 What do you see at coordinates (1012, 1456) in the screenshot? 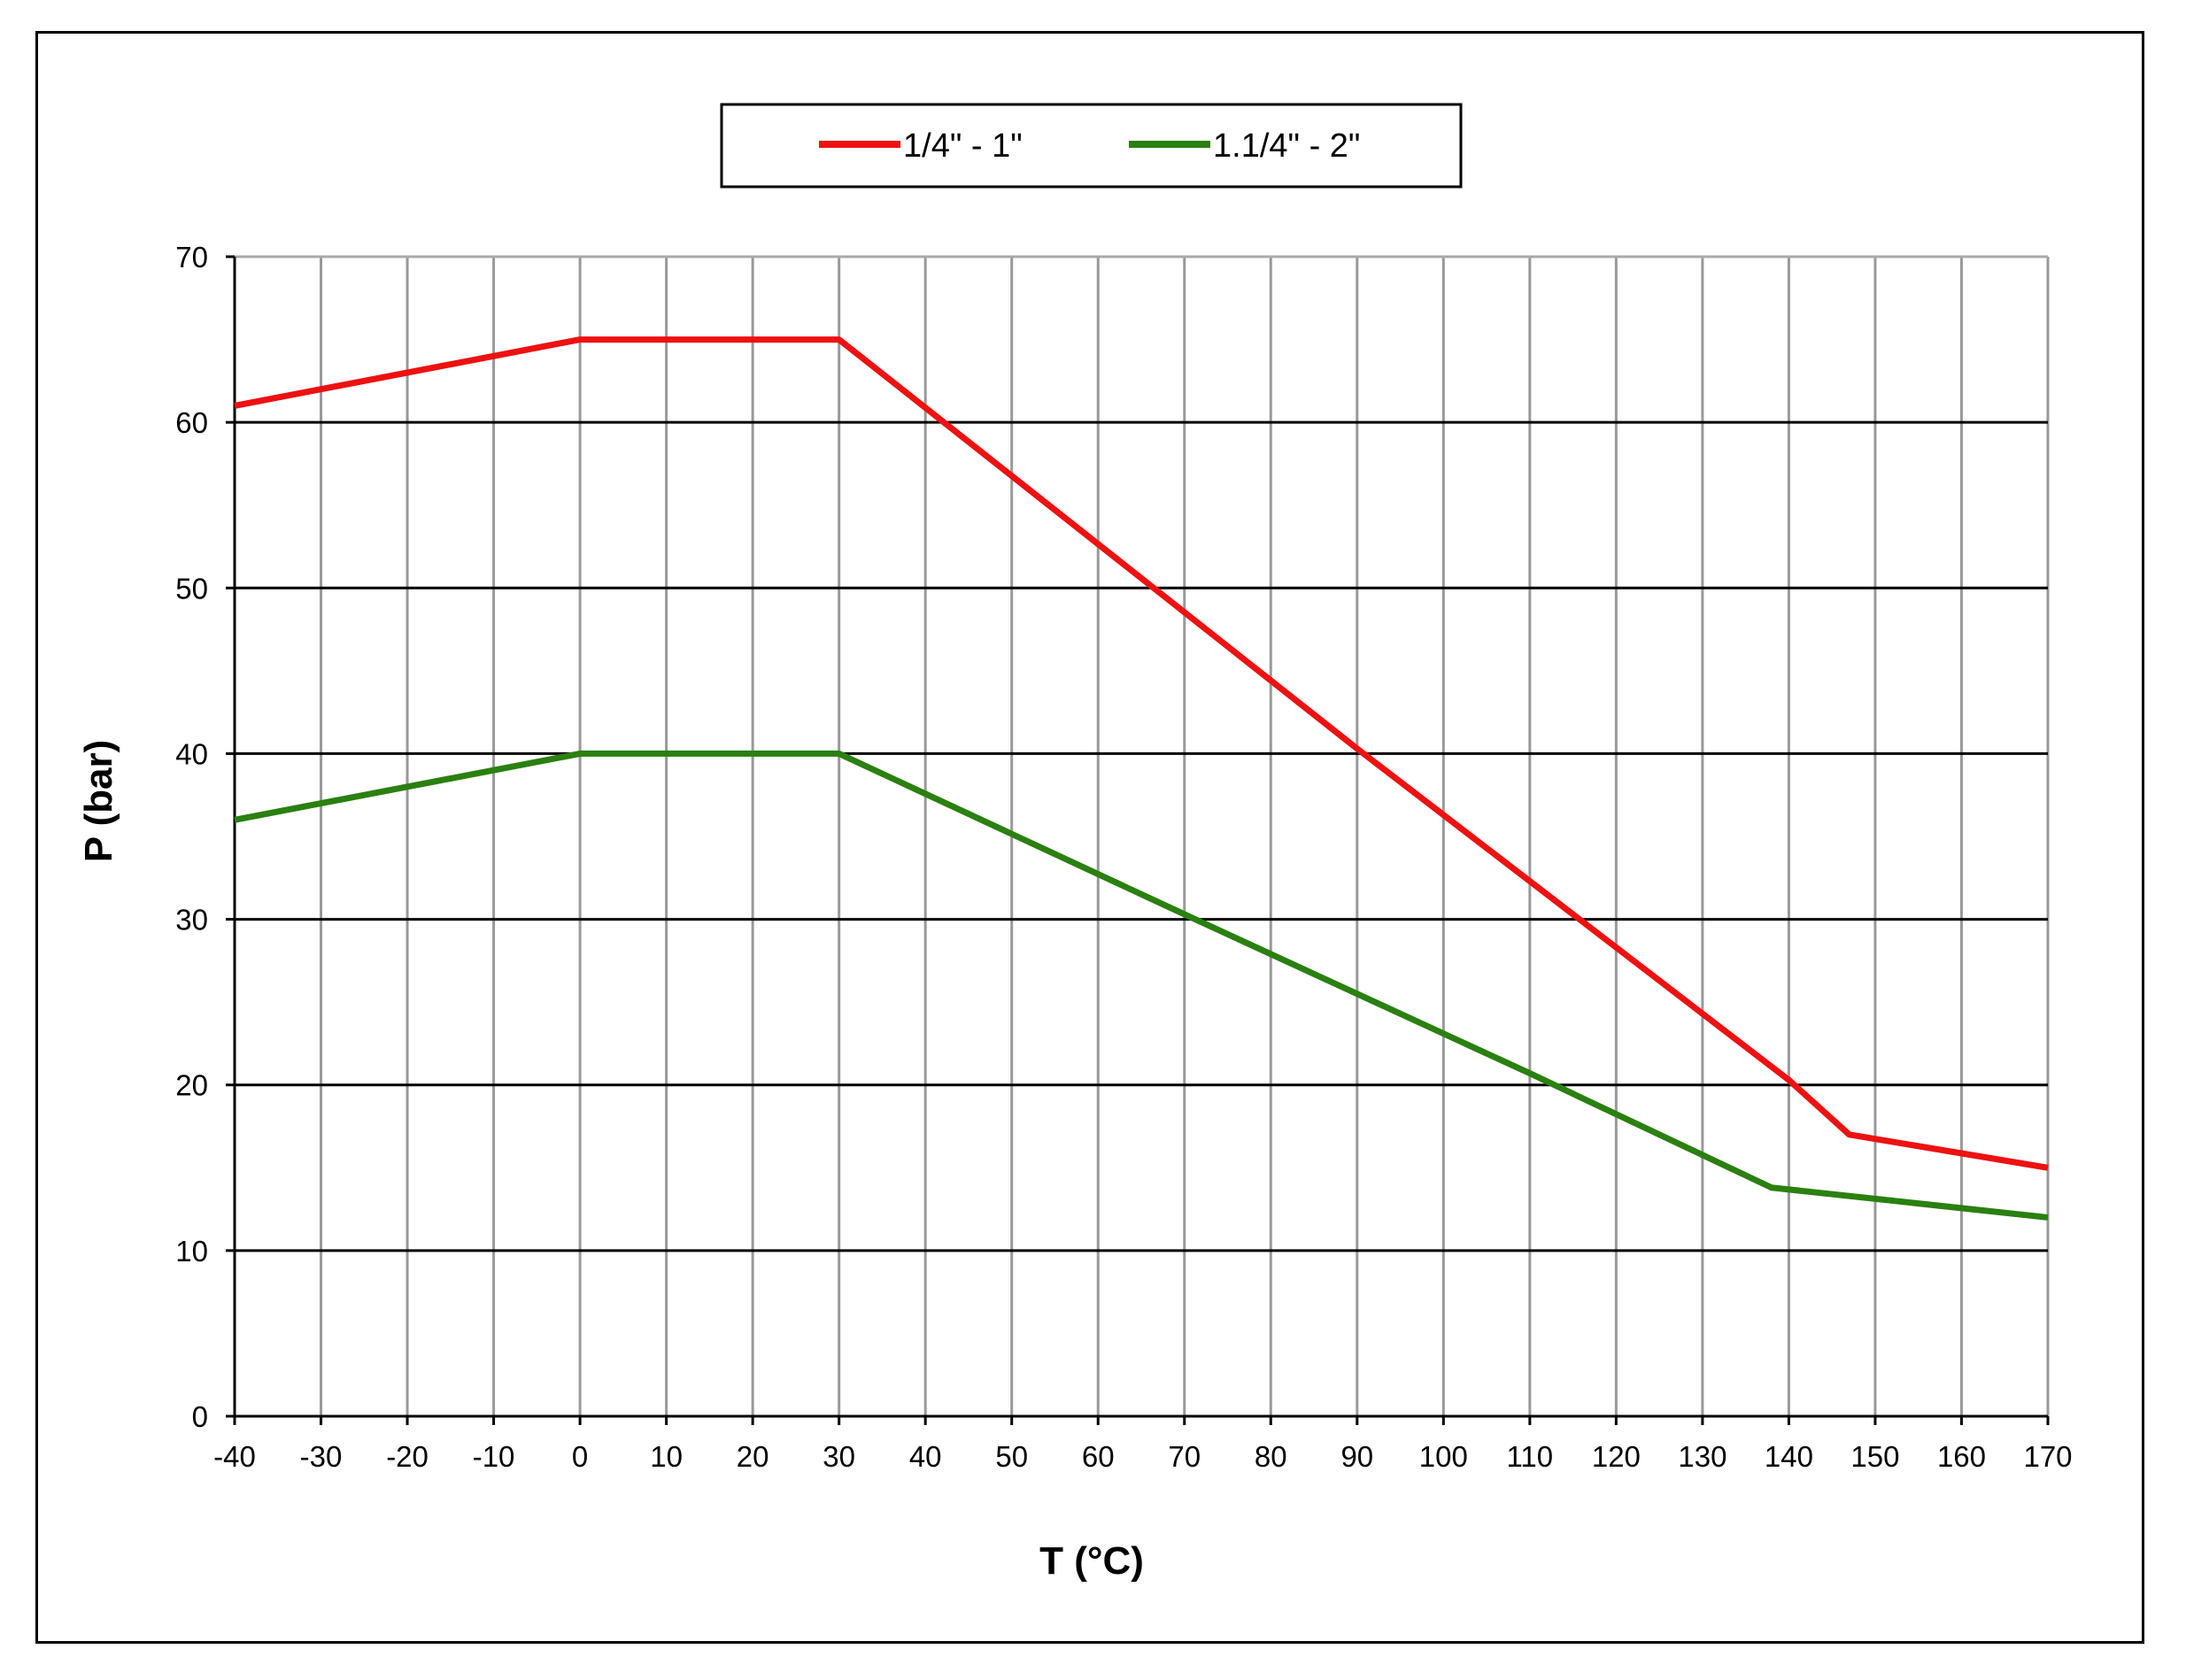
I see `x-tick-label: 50` at bounding box center [1012, 1456].